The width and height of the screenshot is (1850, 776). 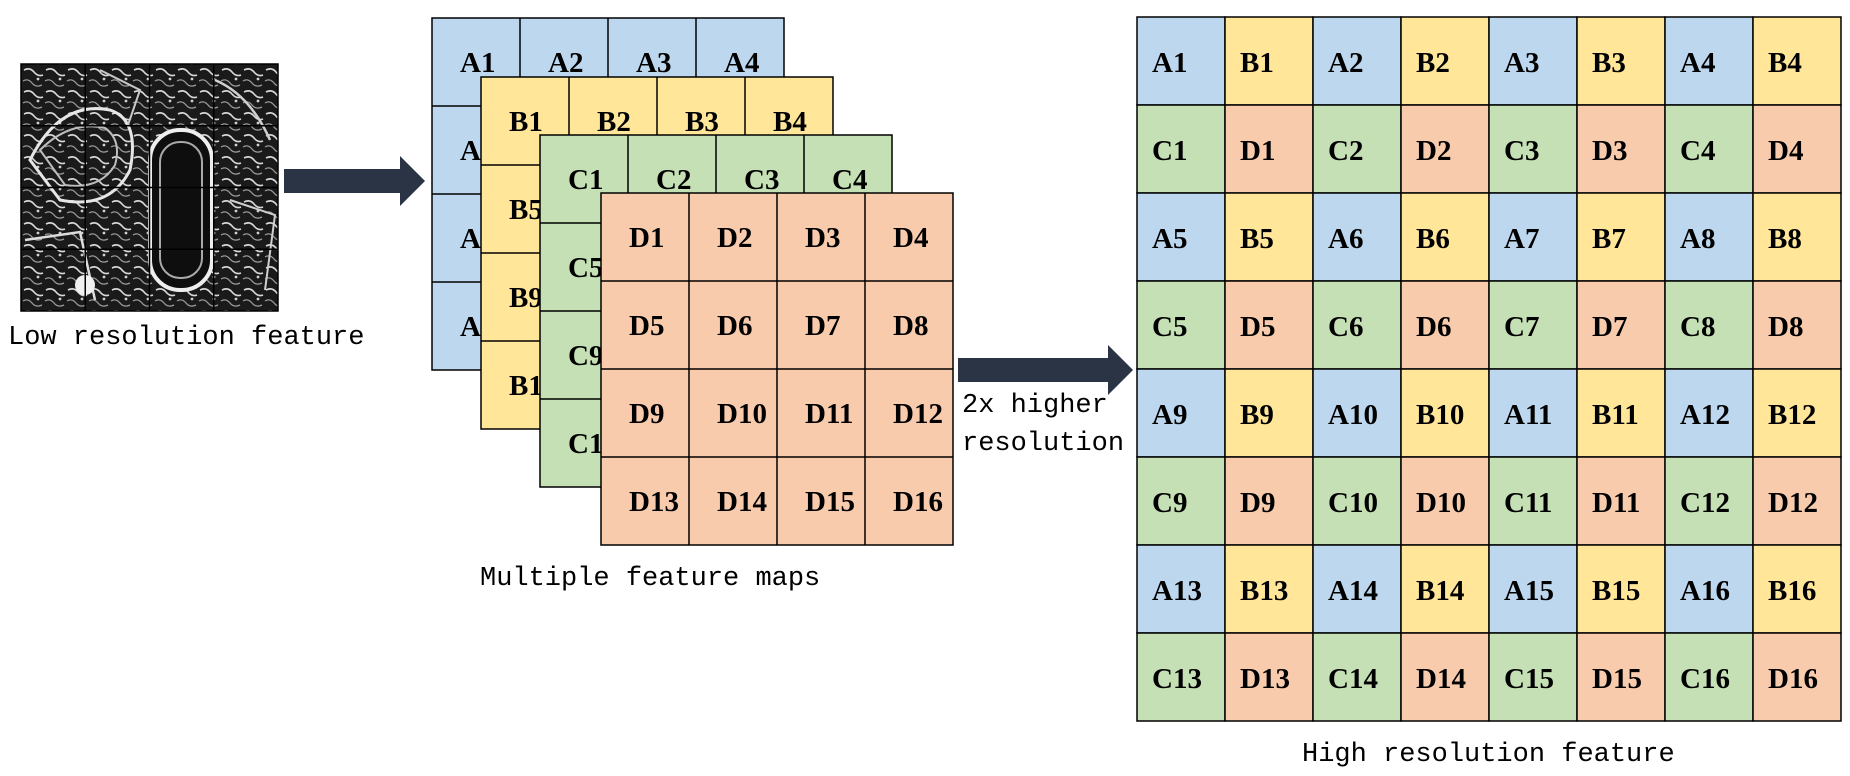 I want to click on high-res-cell-label: C10, so click(x=1353, y=503).